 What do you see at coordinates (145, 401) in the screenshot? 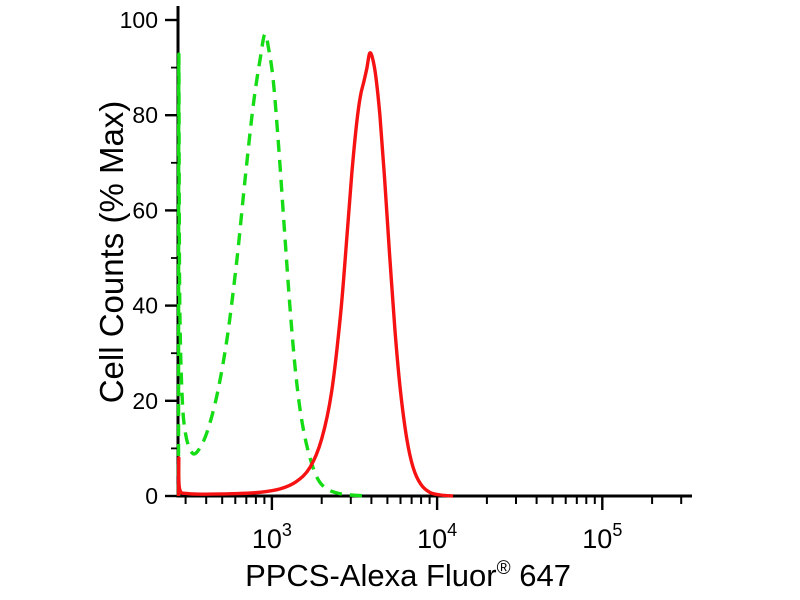
I see `y-tick-label: 20` at bounding box center [145, 401].